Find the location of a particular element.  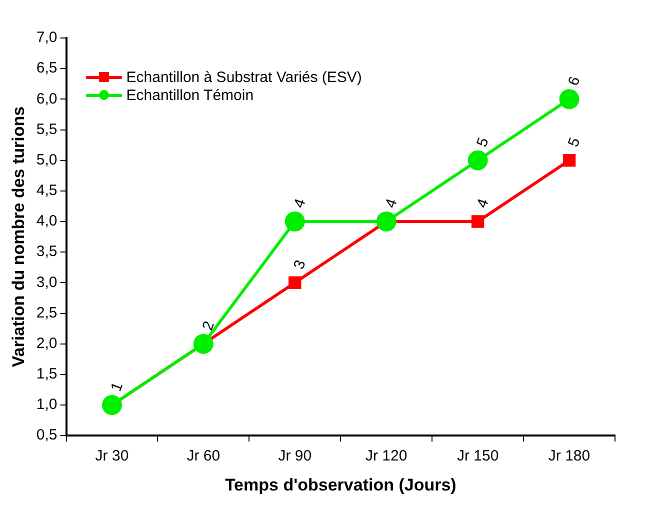

data-label: 1 is located at coordinates (117, 387).